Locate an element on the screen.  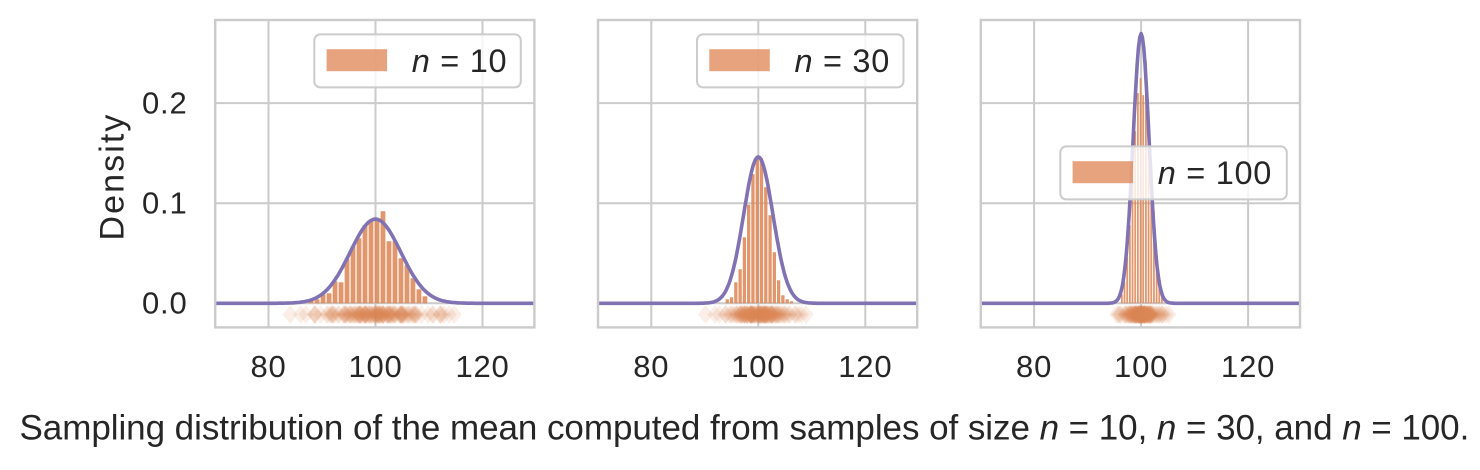
svg-text: n = 10 is located at coordinates (459, 61).